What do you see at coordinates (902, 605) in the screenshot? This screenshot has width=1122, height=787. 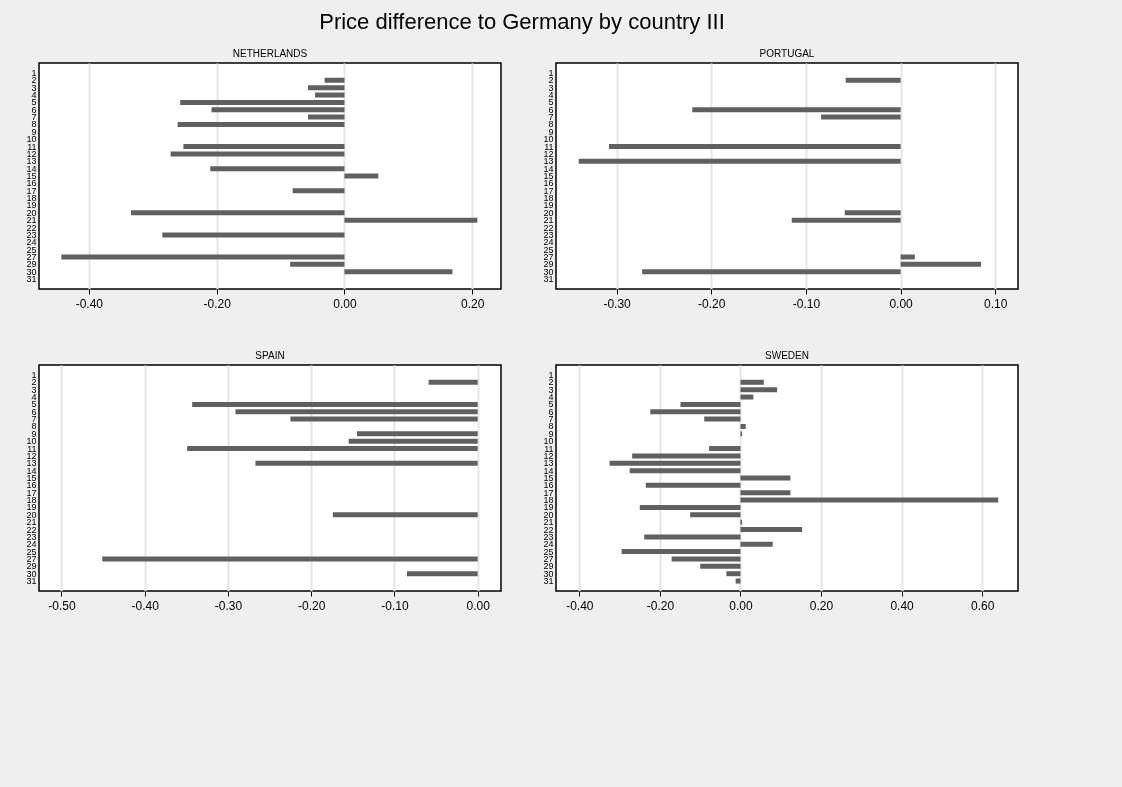 I see `x-tick-label: 0.40` at bounding box center [902, 605].